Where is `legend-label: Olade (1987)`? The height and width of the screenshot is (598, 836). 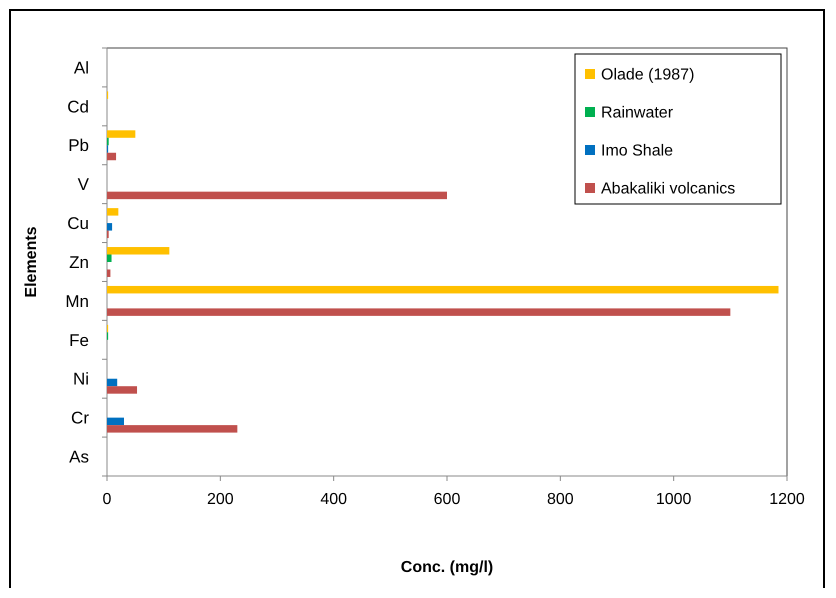
legend-label: Olade (1987) is located at coordinates (647, 75).